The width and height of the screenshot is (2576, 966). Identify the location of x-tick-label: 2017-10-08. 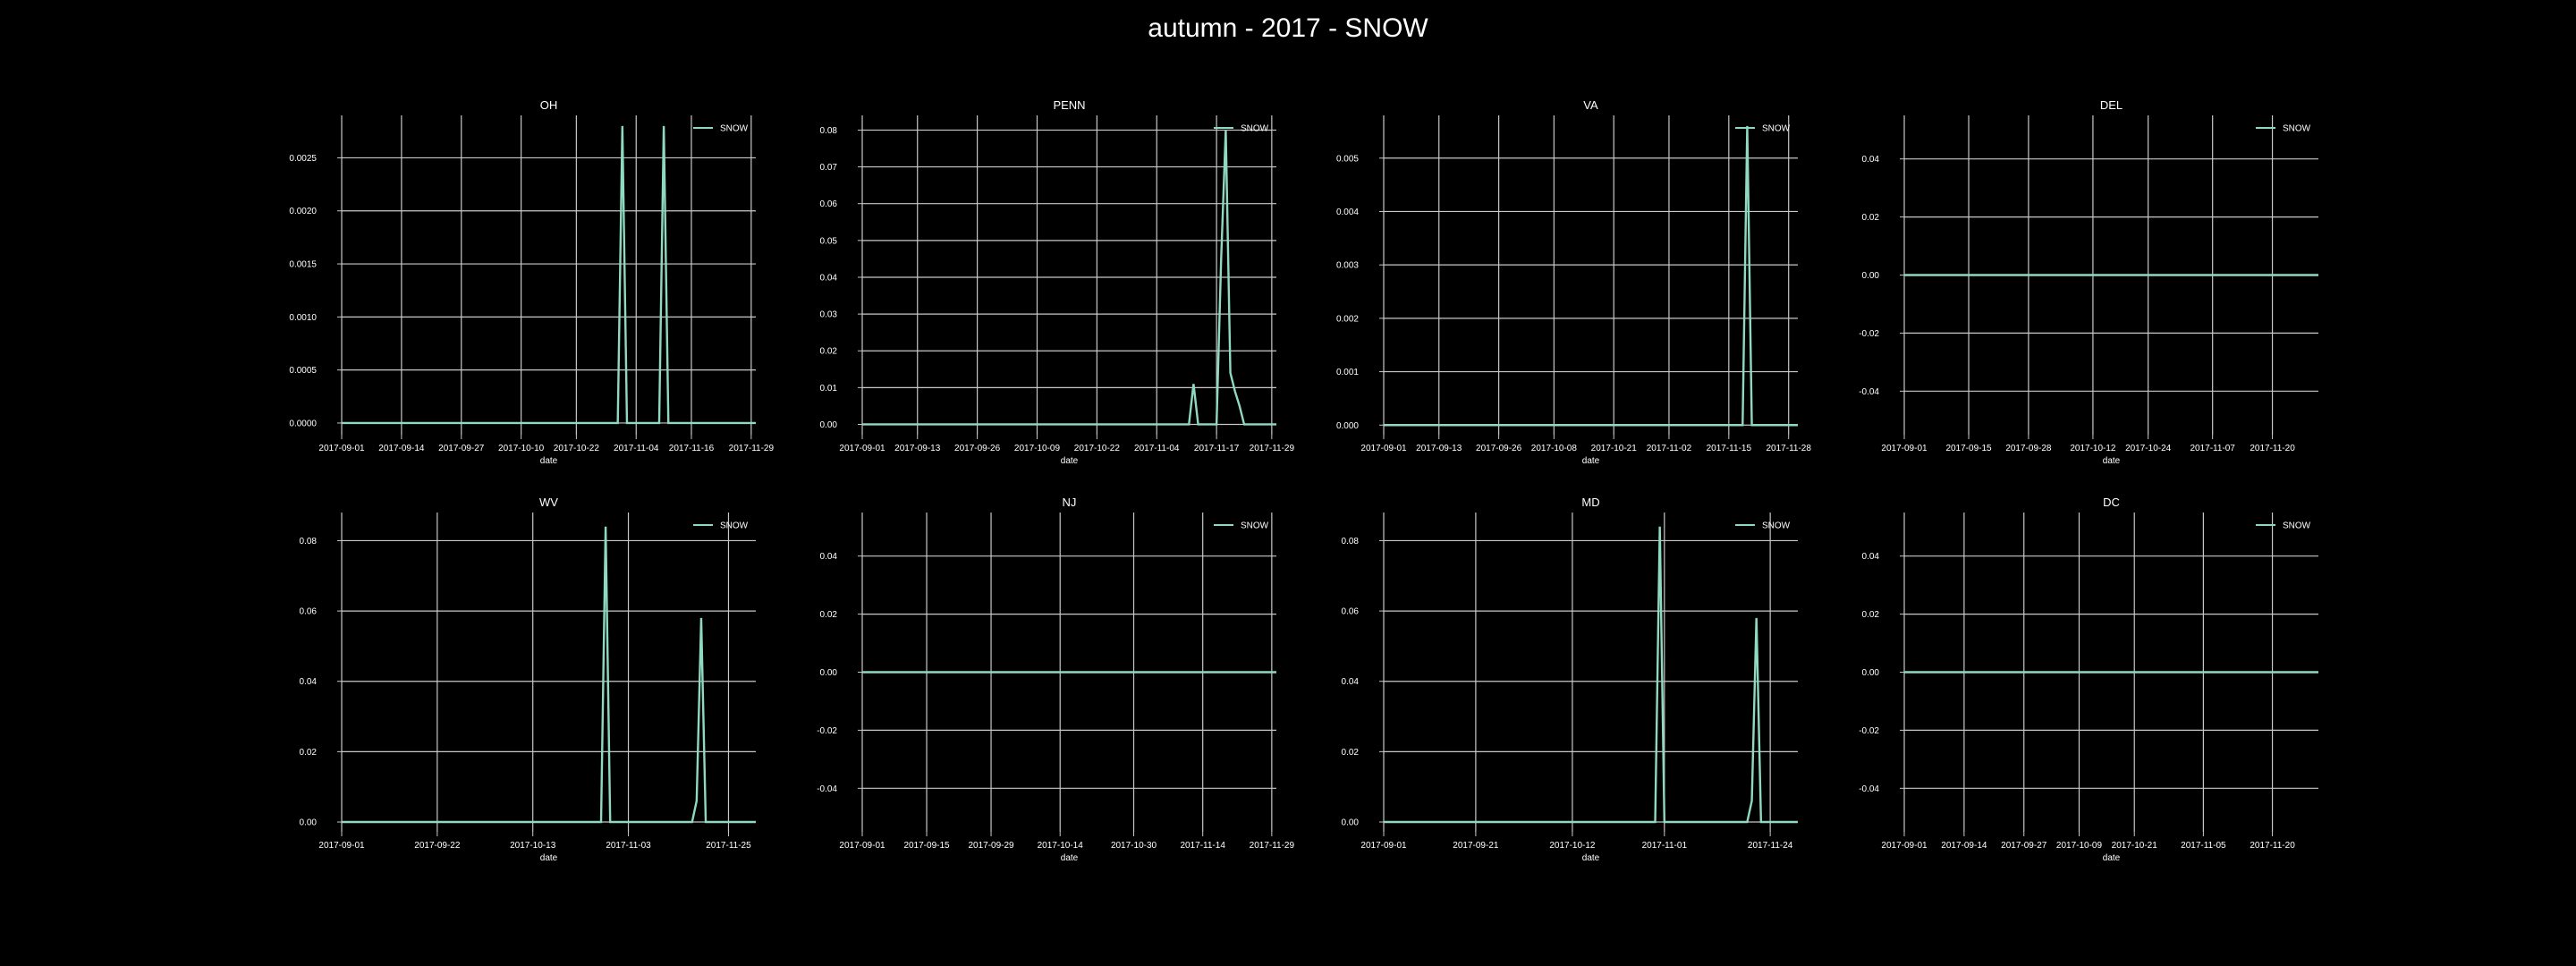
(1554, 448).